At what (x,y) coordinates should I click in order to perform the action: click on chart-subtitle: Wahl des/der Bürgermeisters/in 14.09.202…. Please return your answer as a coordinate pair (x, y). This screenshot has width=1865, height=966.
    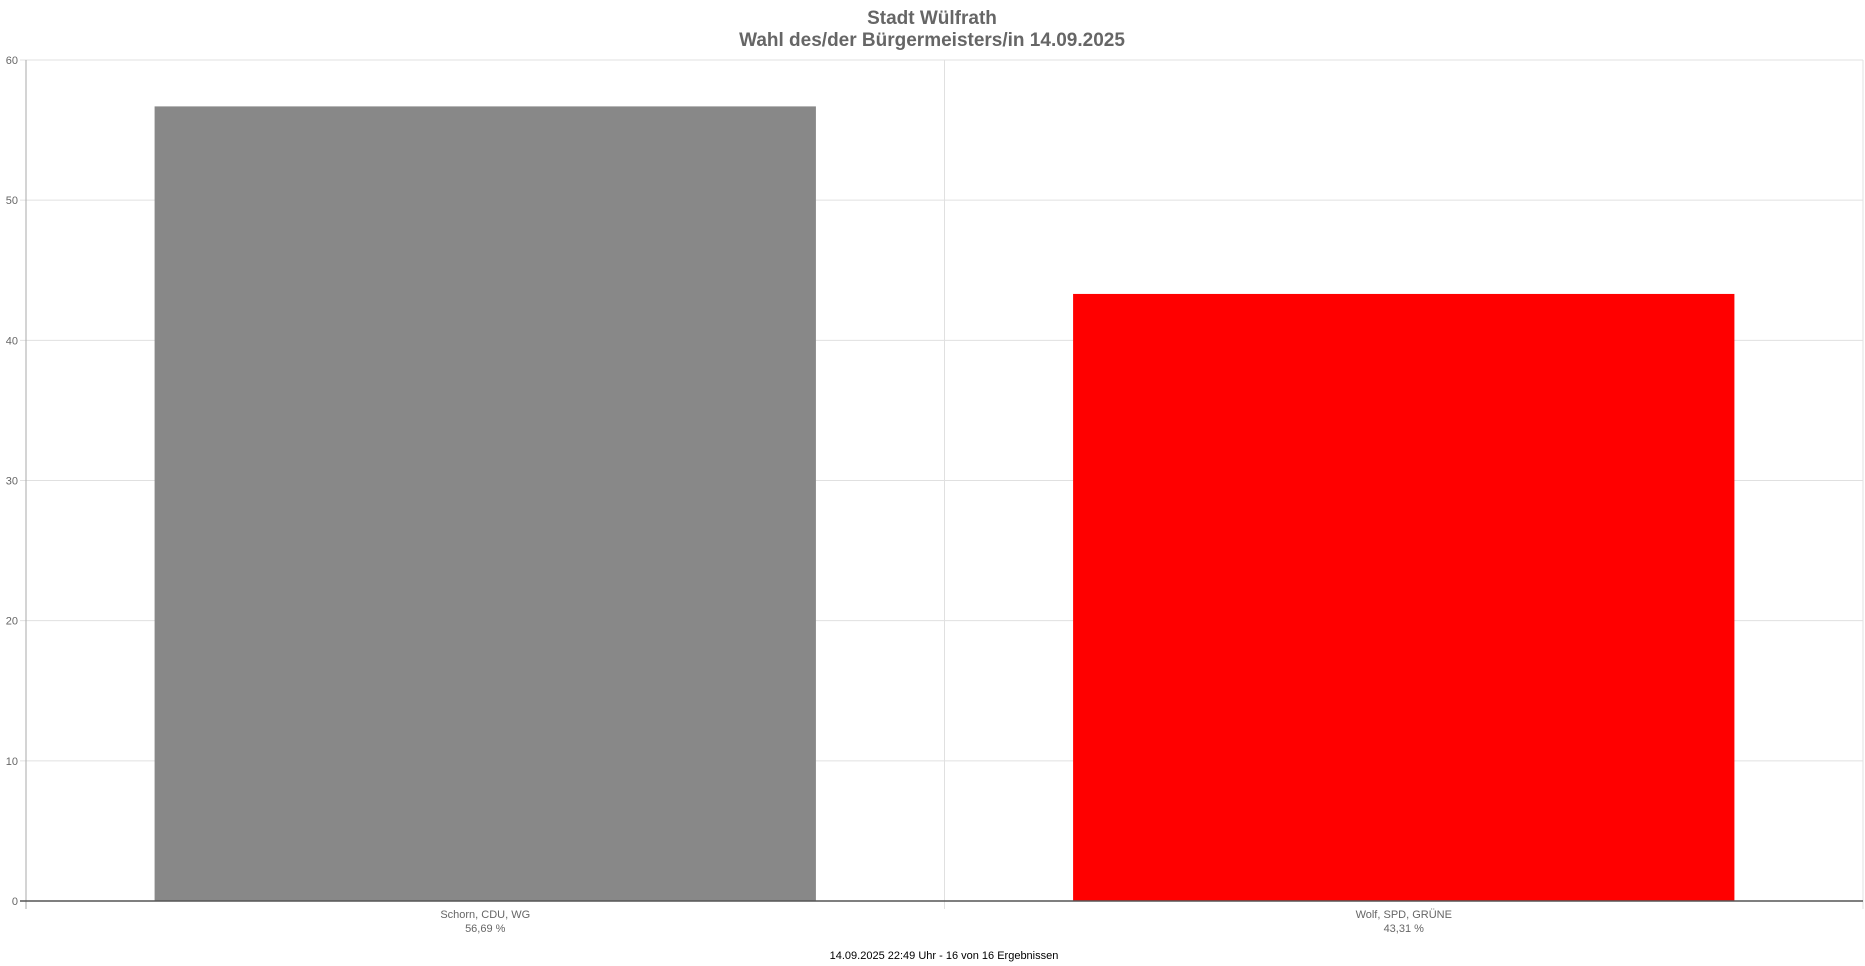
    Looking at the image, I should click on (932, 40).